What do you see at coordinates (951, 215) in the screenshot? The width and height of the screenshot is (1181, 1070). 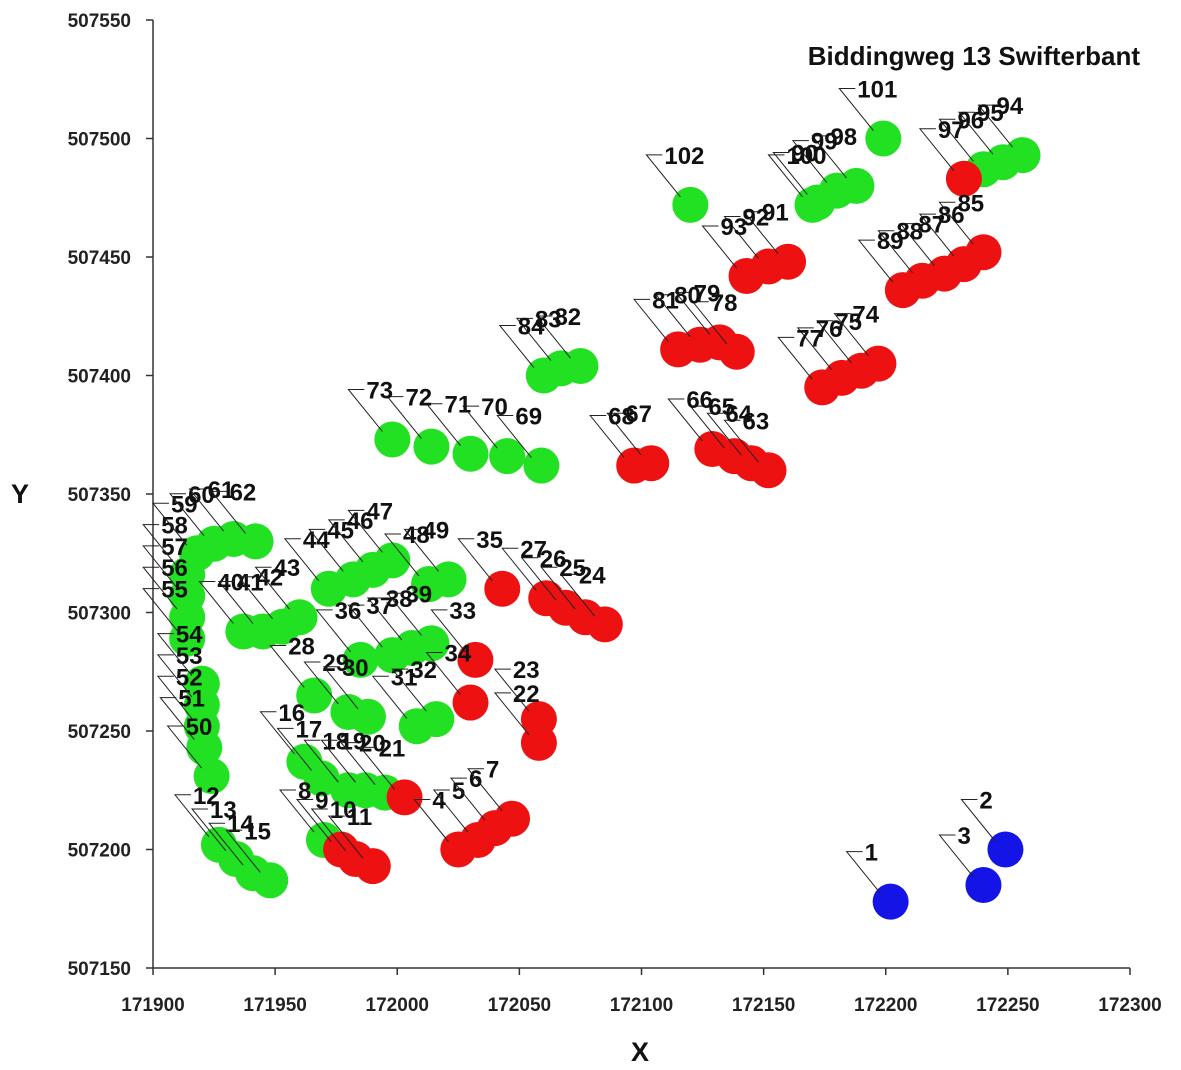 I see `point-label-86: 86` at bounding box center [951, 215].